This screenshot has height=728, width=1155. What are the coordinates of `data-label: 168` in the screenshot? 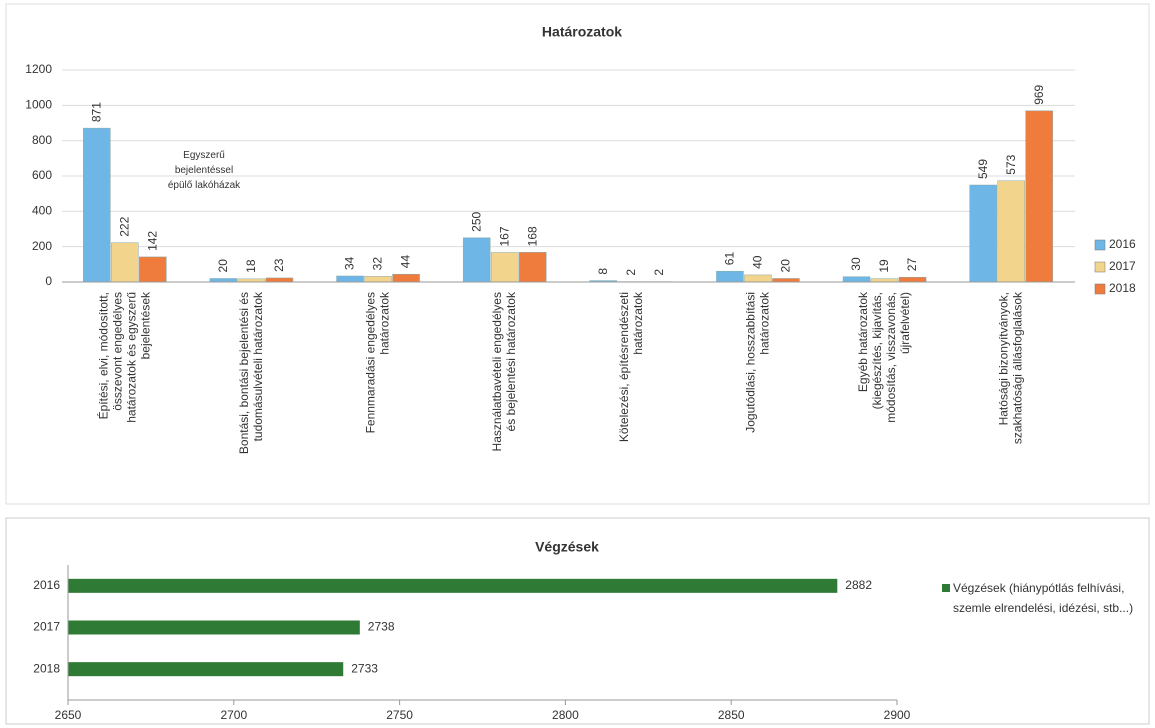 It's located at (532, 236).